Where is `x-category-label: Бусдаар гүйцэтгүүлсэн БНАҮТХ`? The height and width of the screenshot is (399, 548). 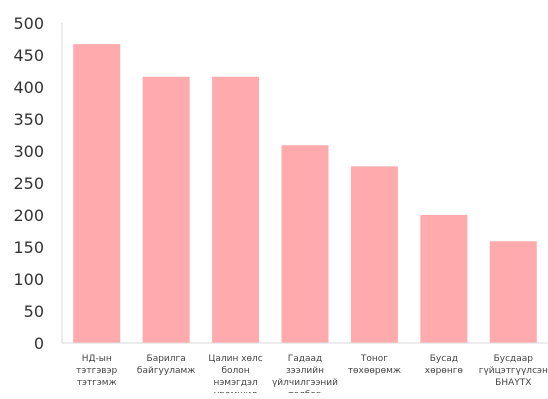
x-category-label: Бусдаар гүйцэтгүүлсэн БНАҮТХ is located at coordinates (513, 371).